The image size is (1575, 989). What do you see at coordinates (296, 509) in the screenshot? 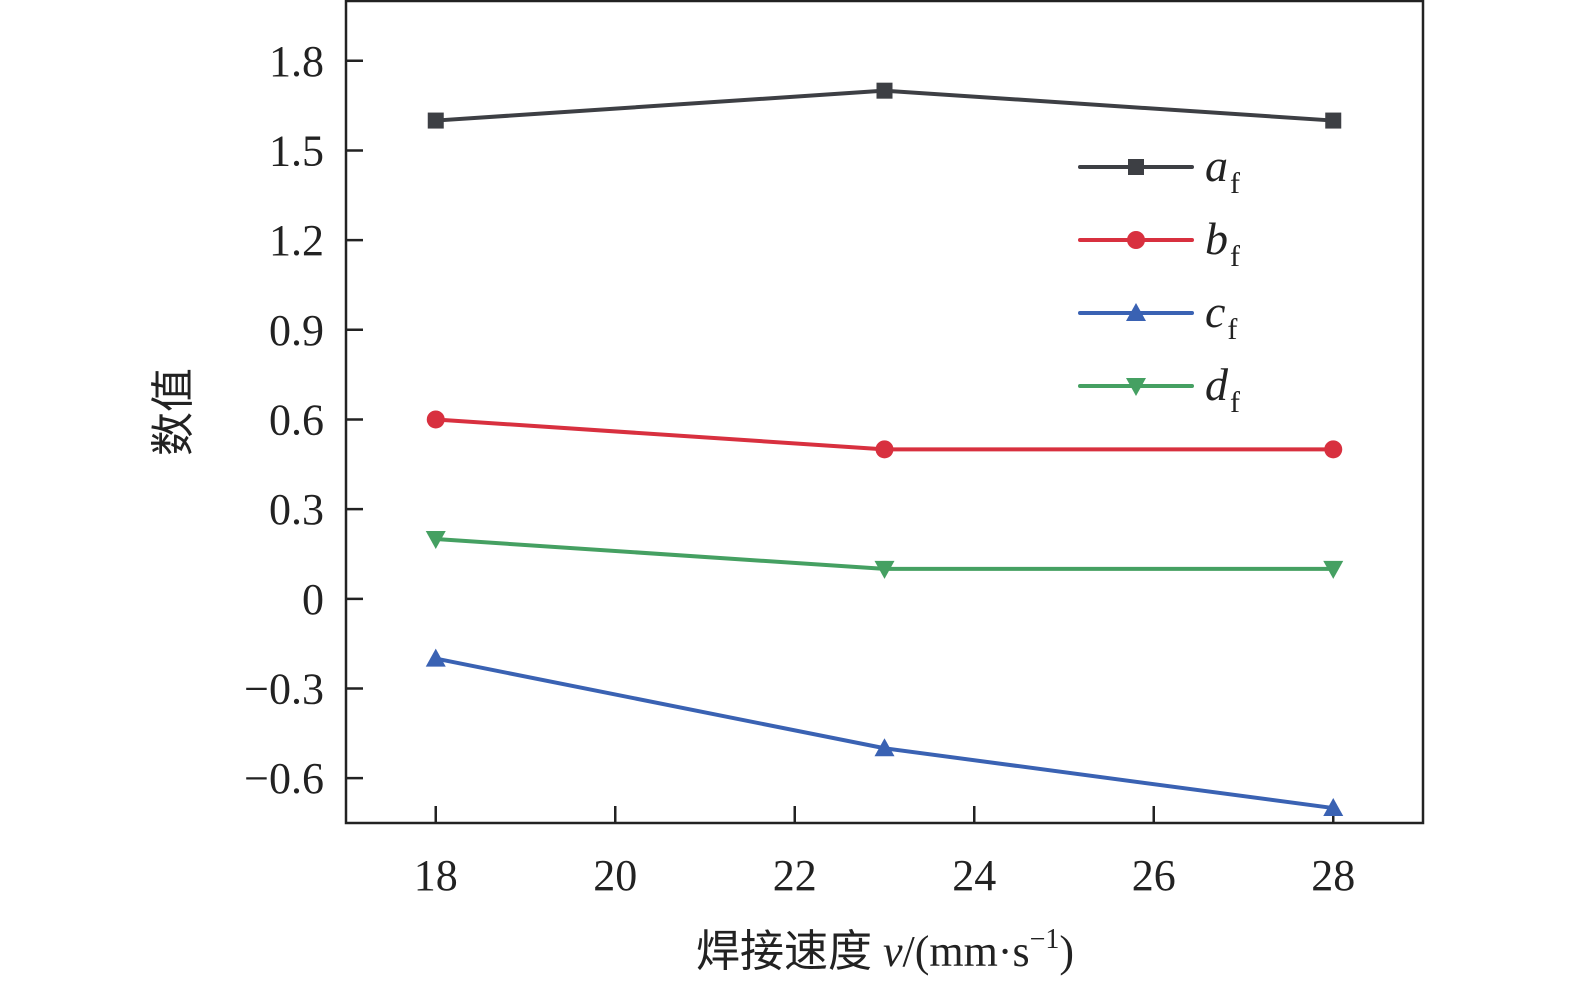
I see `y-tick-label: 0.3` at bounding box center [296, 509].